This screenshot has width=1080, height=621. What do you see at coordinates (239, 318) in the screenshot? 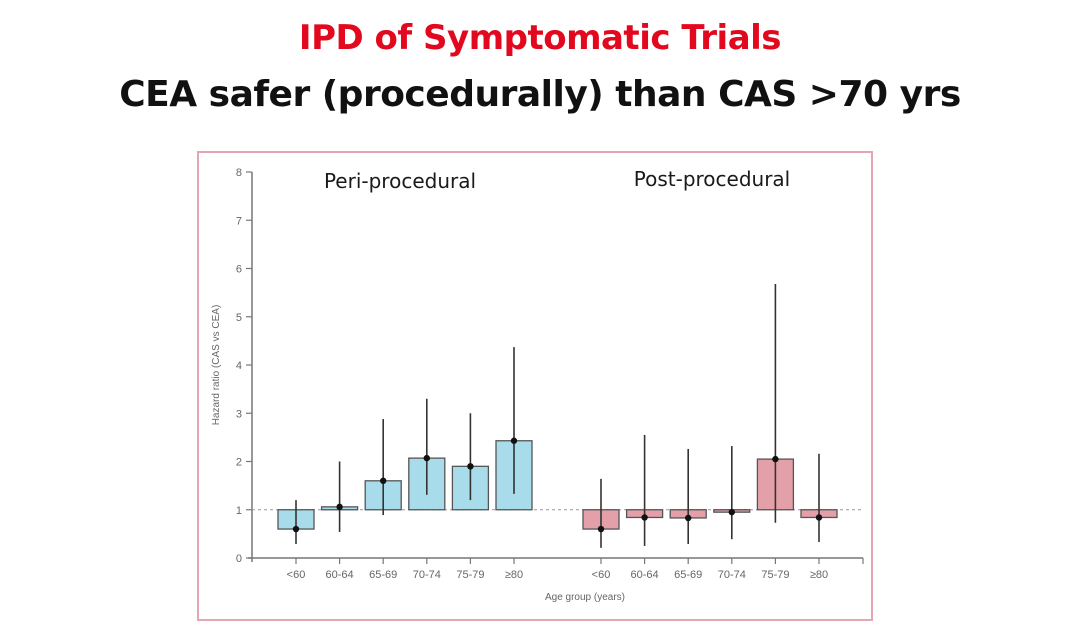
I see `y-tick-label: 5` at bounding box center [239, 318].